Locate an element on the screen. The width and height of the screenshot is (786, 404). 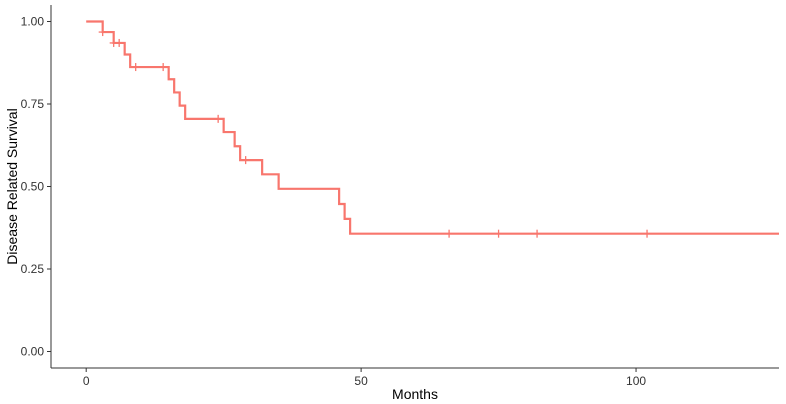
y-ticks: 0.00 0.25 0.50 0.75 1.00 is located at coordinates (36, 187).